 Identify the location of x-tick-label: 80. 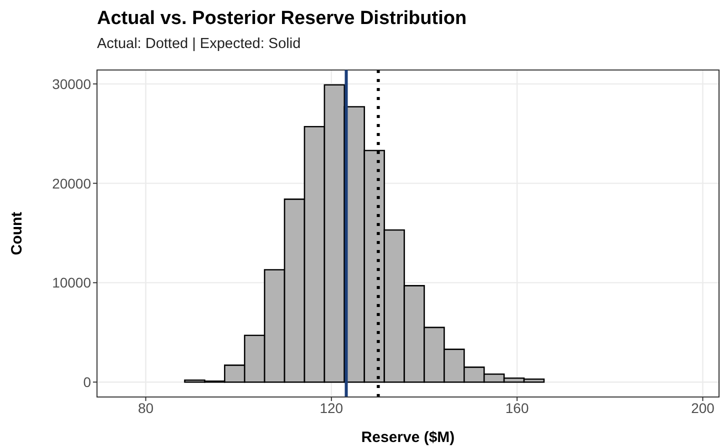
(146, 408).